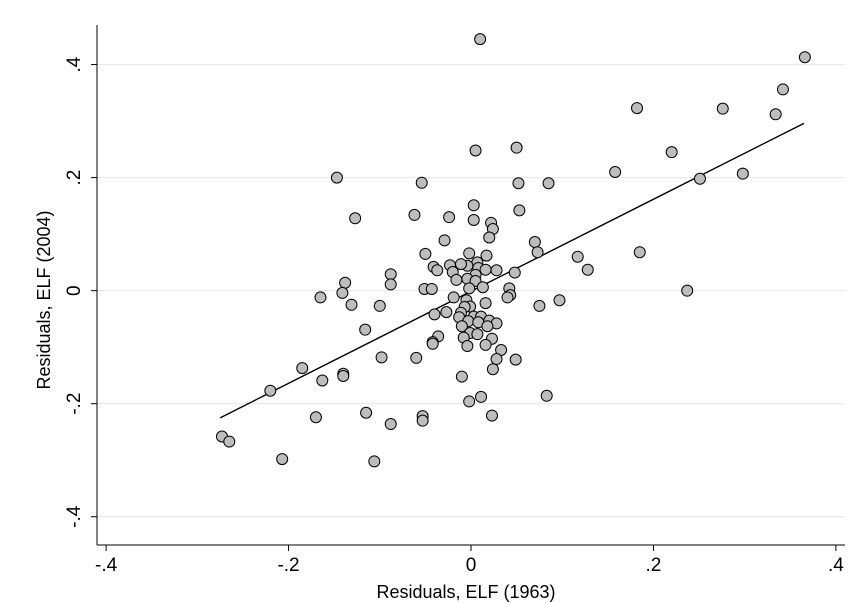  What do you see at coordinates (74, 290) in the screenshot?
I see `y-tick-label: 0` at bounding box center [74, 290].